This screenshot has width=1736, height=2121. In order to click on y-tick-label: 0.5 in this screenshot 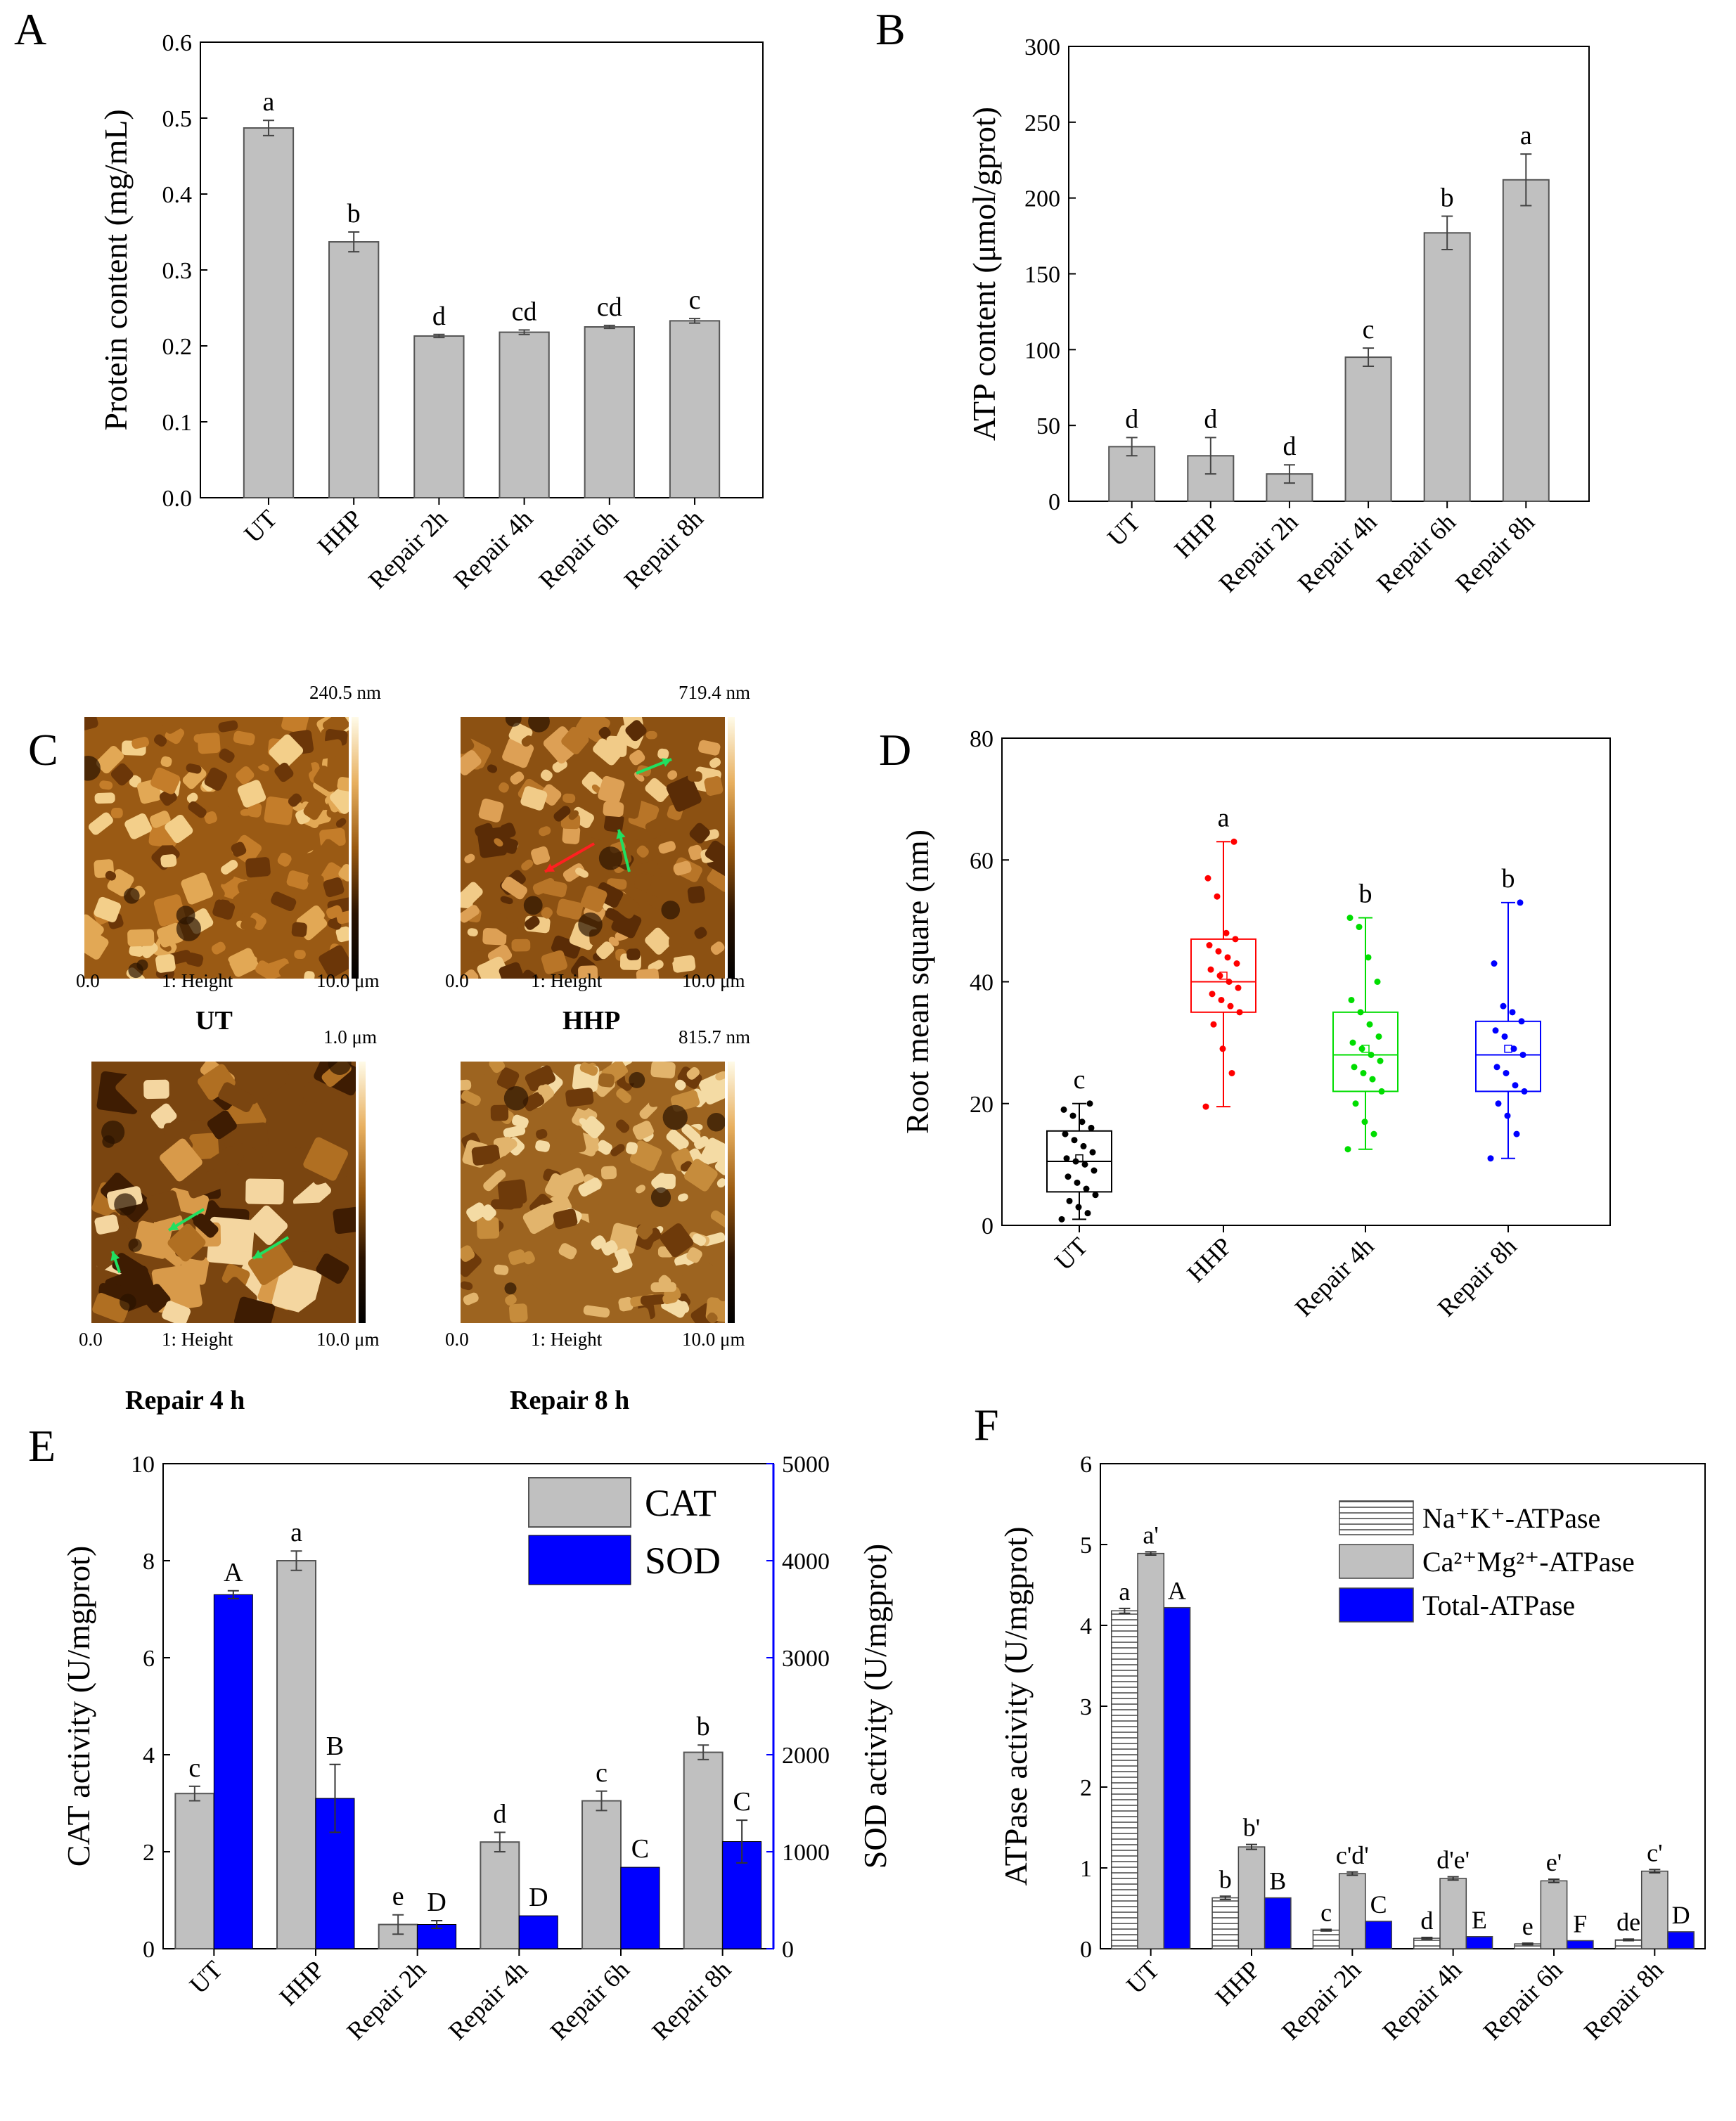, I will do `click(177, 119)`.